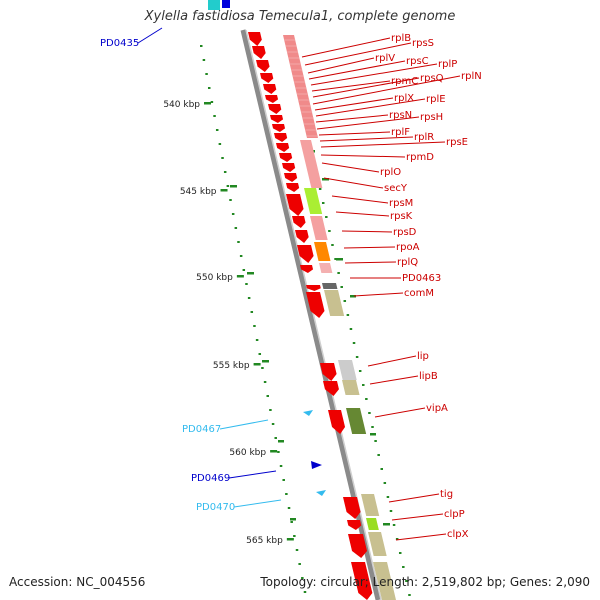 The width and height of the screenshot is (600, 600). I want to click on feature-label-rpsd: rpsD, so click(405, 232).